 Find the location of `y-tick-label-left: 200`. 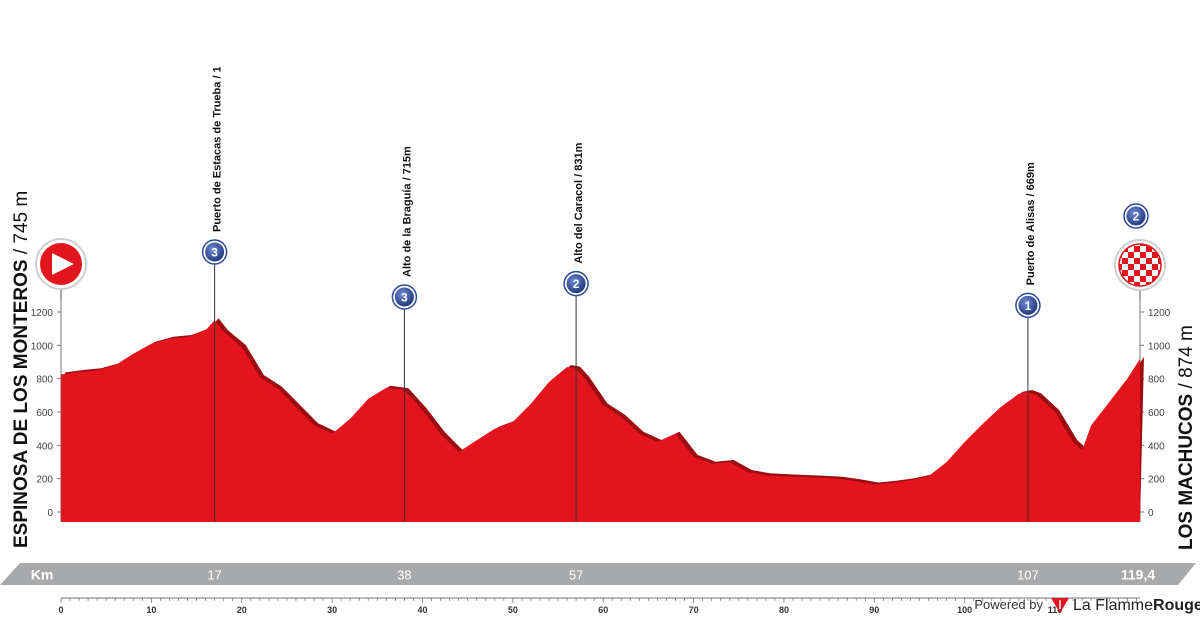

y-tick-label-left: 200 is located at coordinates (44, 480).